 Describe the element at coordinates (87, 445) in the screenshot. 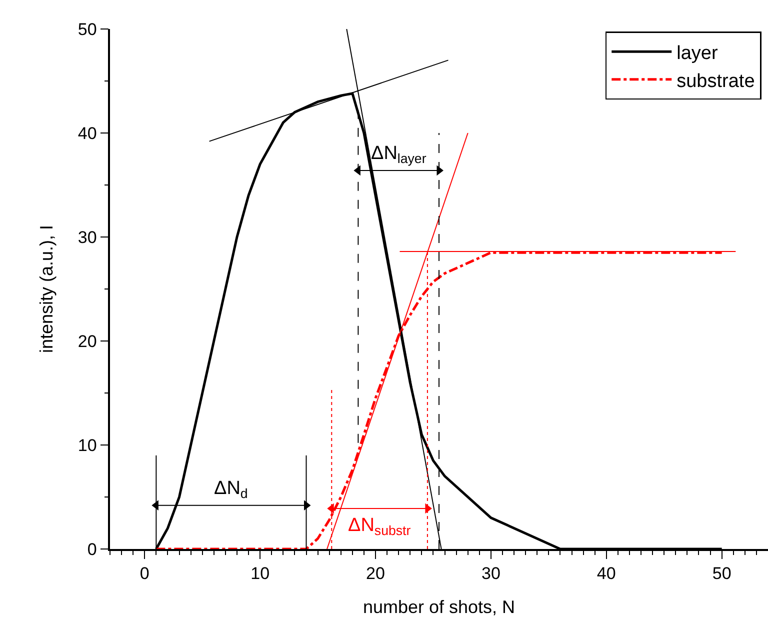

I see `y-tick-label: 10` at that location.